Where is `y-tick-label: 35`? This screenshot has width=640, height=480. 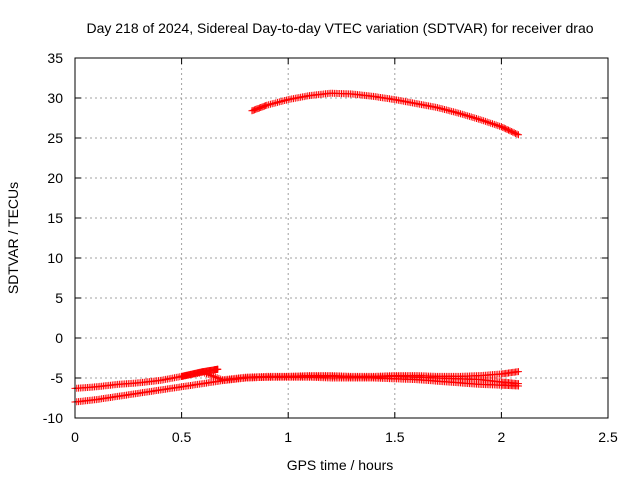
y-tick-label: 35 is located at coordinates (55, 58).